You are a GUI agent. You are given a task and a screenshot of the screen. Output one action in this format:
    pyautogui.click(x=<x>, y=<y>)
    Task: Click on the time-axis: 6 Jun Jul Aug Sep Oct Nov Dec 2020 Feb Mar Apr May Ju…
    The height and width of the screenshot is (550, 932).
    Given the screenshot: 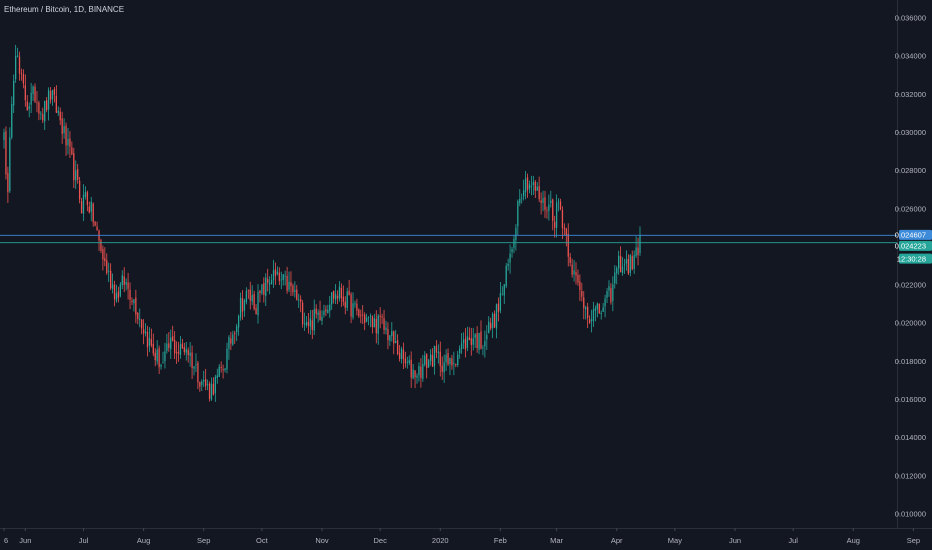 What is the action you would take?
    pyautogui.click(x=466, y=536)
    